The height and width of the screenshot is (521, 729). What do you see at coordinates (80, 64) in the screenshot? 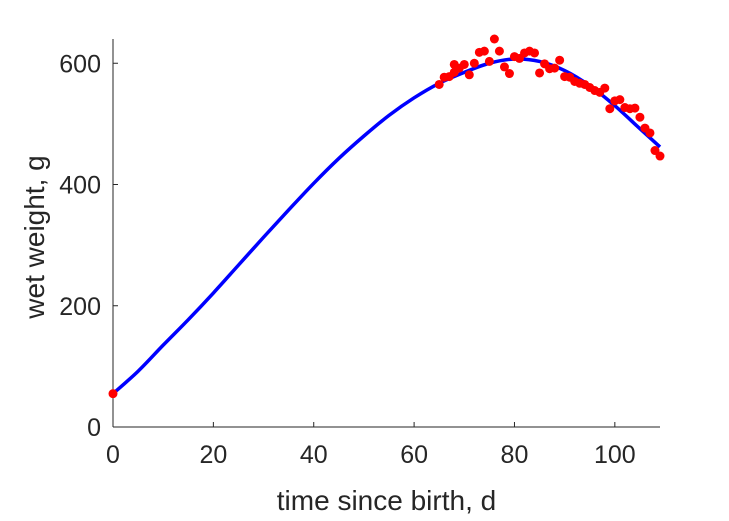
I see `y-tick-label: 600` at bounding box center [80, 64].